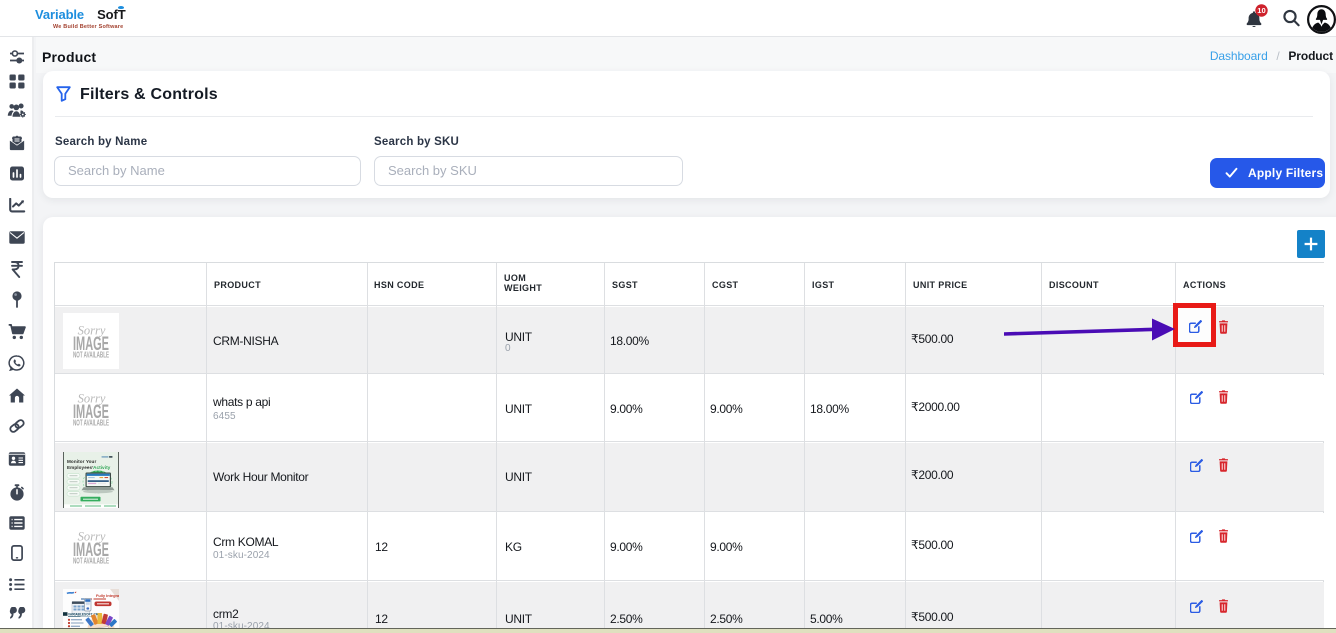 The width and height of the screenshot is (1336, 633). I want to click on svg-text: 10, so click(1261, 10).